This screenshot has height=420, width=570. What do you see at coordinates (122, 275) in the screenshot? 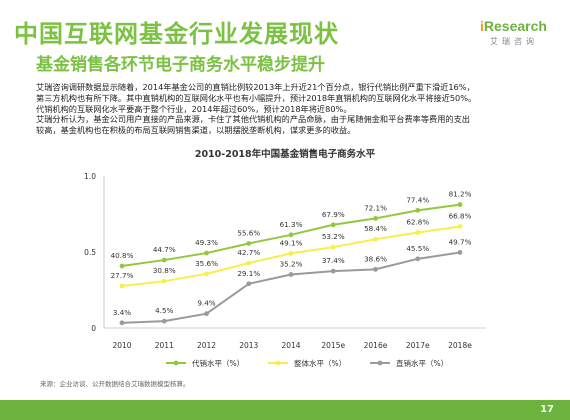
I see `data-label: 27.7%` at bounding box center [122, 275].